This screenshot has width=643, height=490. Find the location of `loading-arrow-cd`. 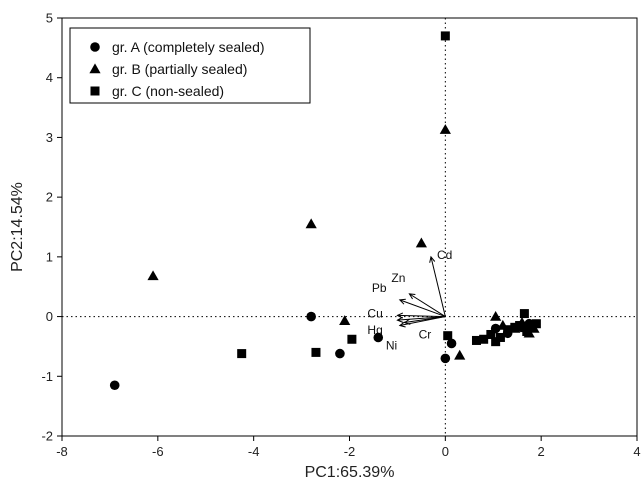

loading-arrow-cd is located at coordinates (438, 286).